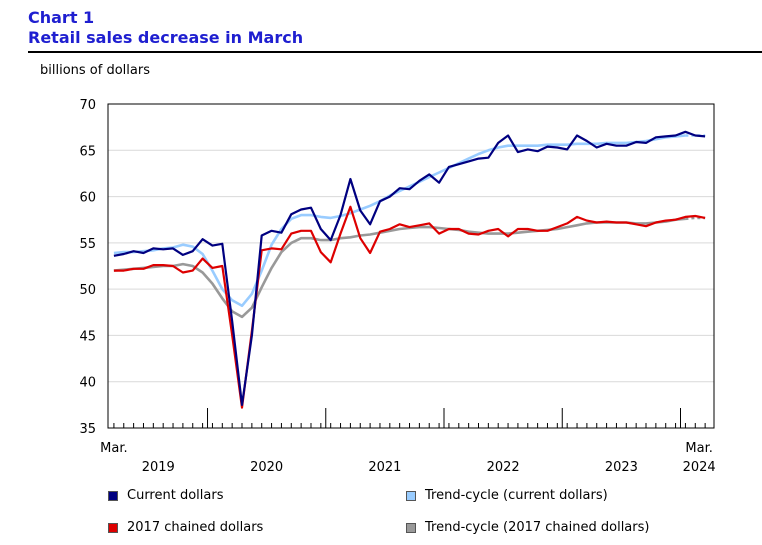 The image size is (762, 545). I want to click on legend-item-trend-chained: Trend-cycle (2017 chained dollars), so click(527, 527).